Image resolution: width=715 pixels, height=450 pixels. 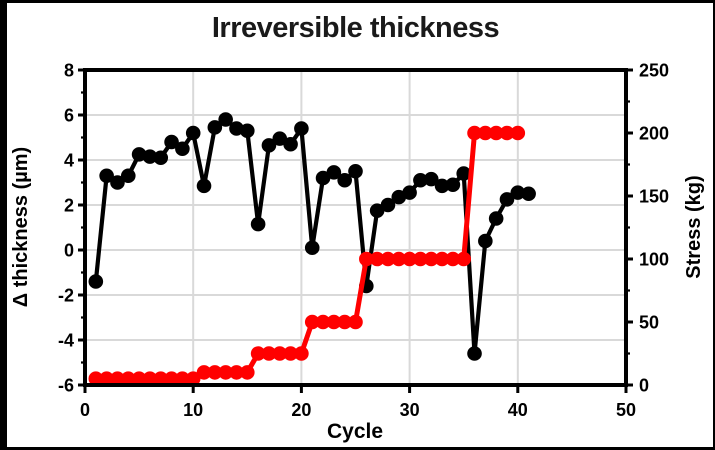 What do you see at coordinates (66, 386) in the screenshot?
I see `y-left-tick-label: -6` at bounding box center [66, 386].